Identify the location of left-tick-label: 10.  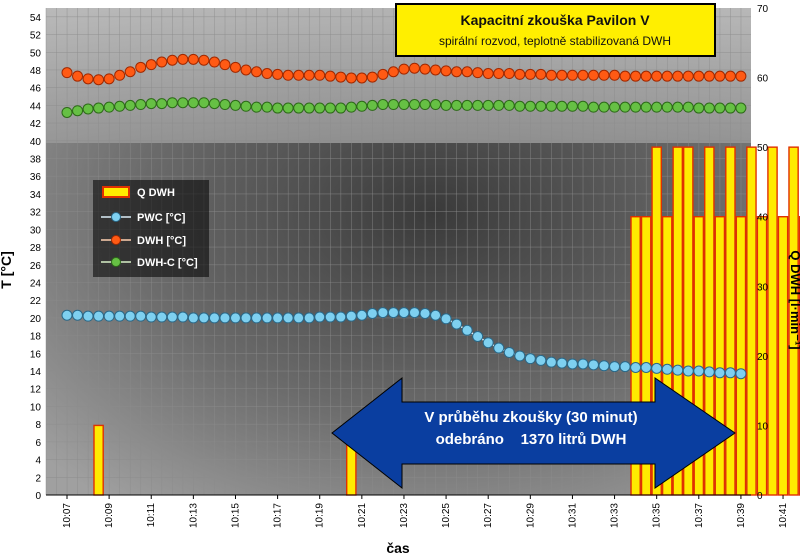
(36, 407).